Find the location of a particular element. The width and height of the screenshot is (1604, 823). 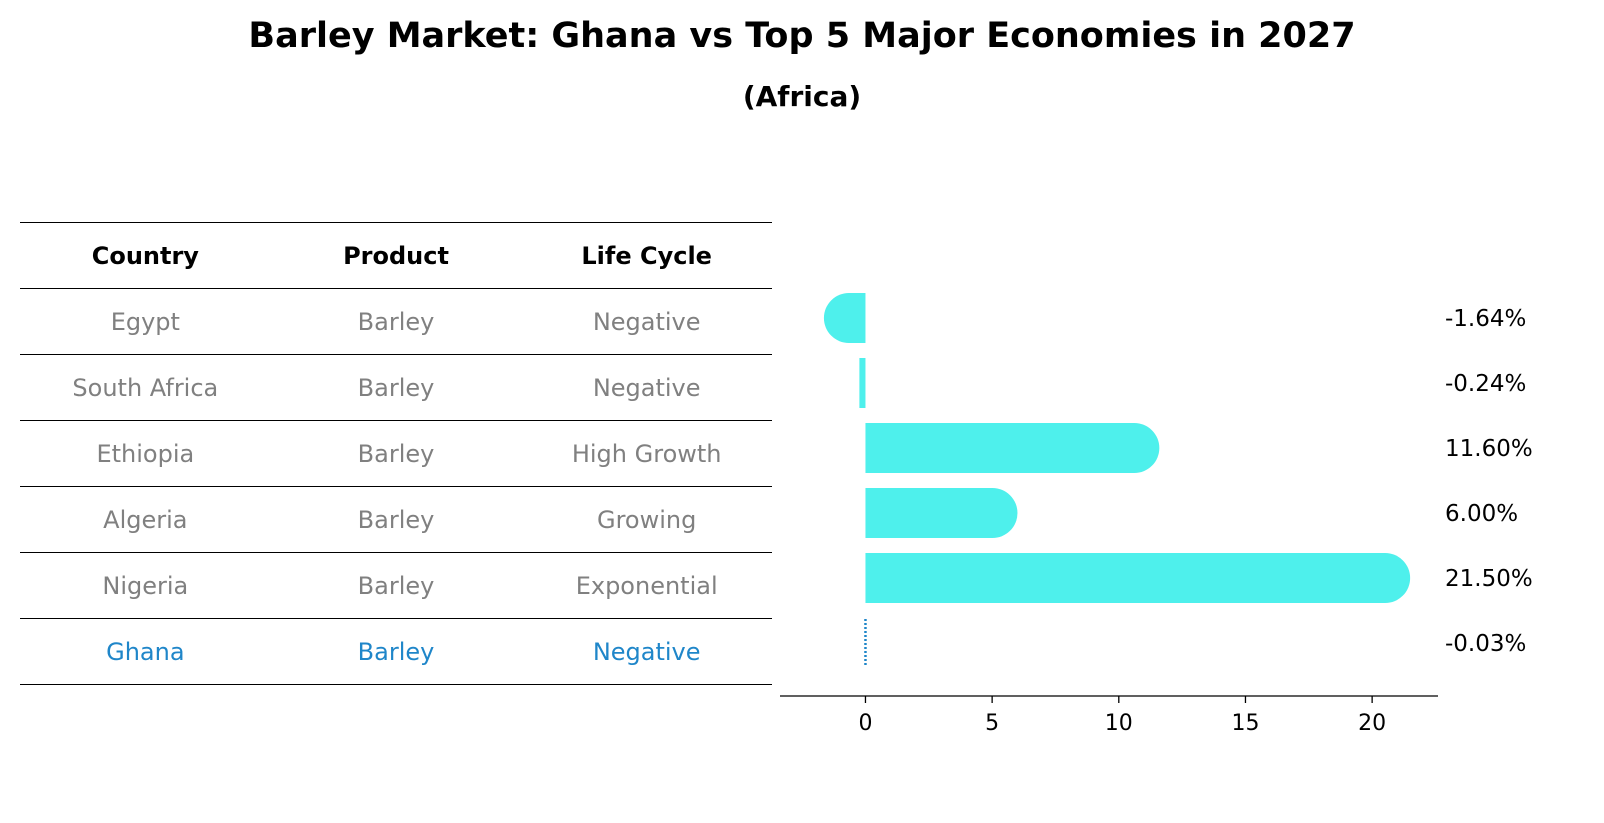

table-row: Algeria Barley Growing is located at coordinates (396, 519).